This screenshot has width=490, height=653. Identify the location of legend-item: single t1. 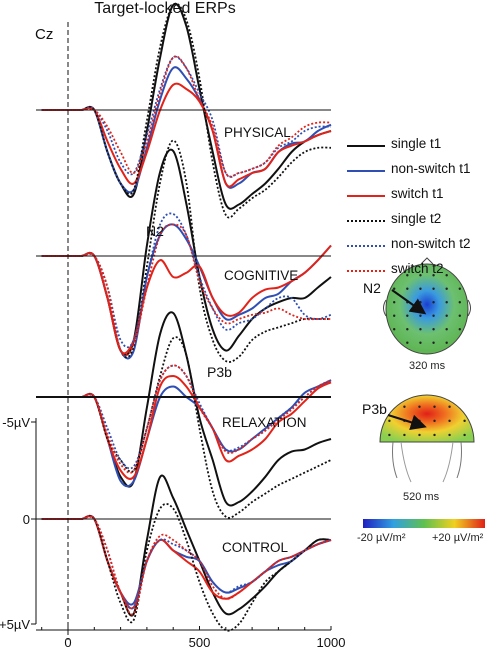
(417, 146).